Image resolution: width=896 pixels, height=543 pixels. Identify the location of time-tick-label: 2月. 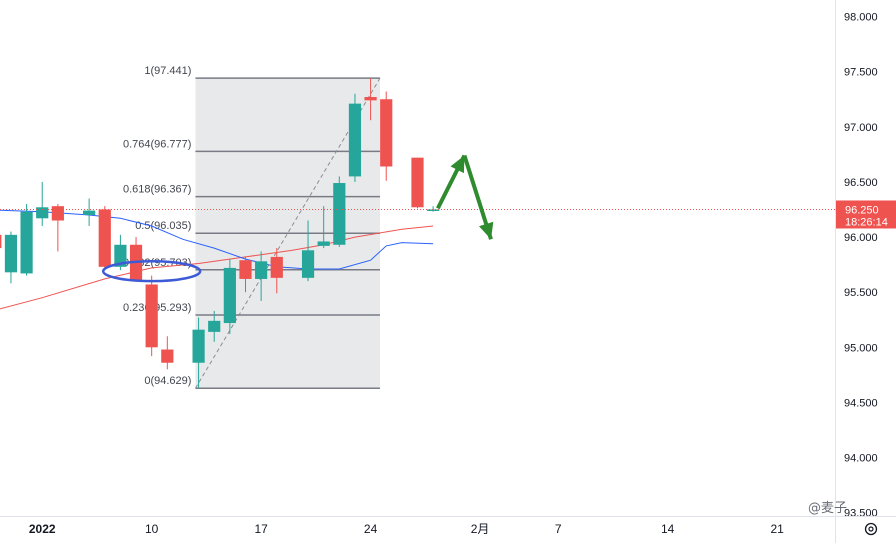
(480, 529).